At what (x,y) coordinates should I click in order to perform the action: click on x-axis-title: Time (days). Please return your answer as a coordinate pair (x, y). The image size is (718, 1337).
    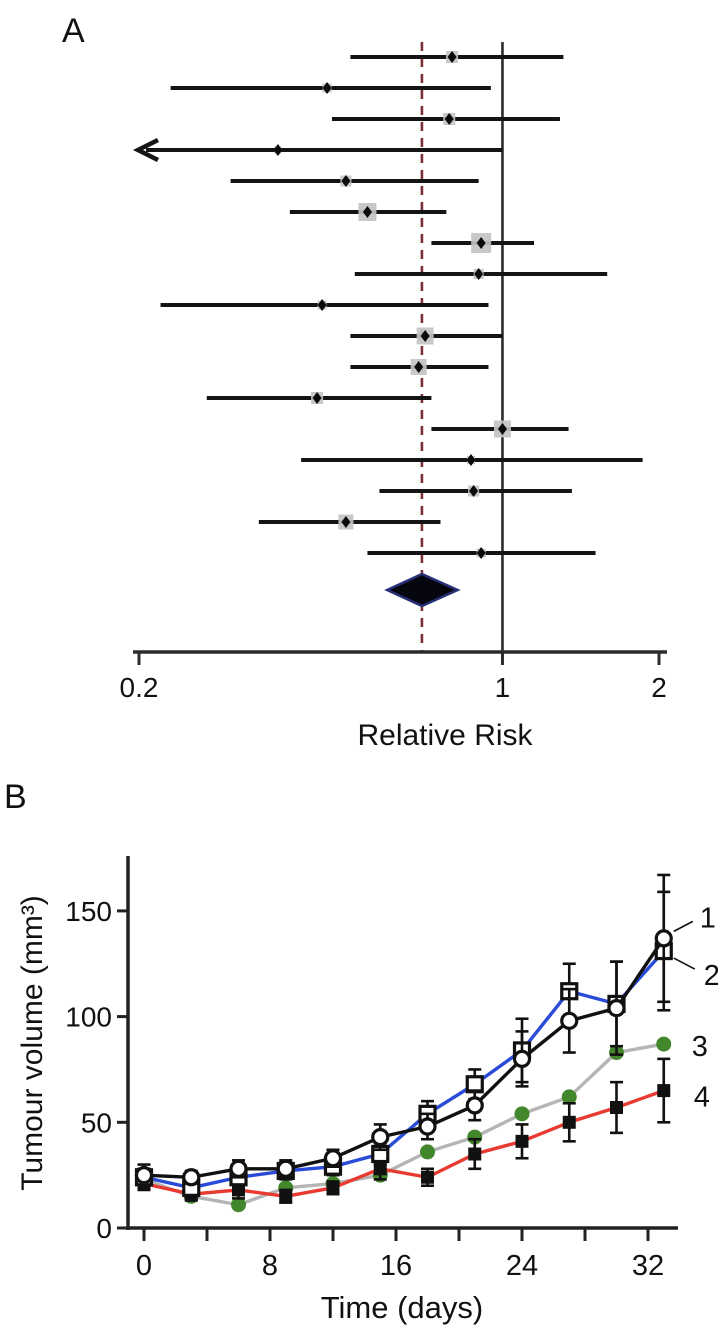
    Looking at the image, I should click on (402, 1307).